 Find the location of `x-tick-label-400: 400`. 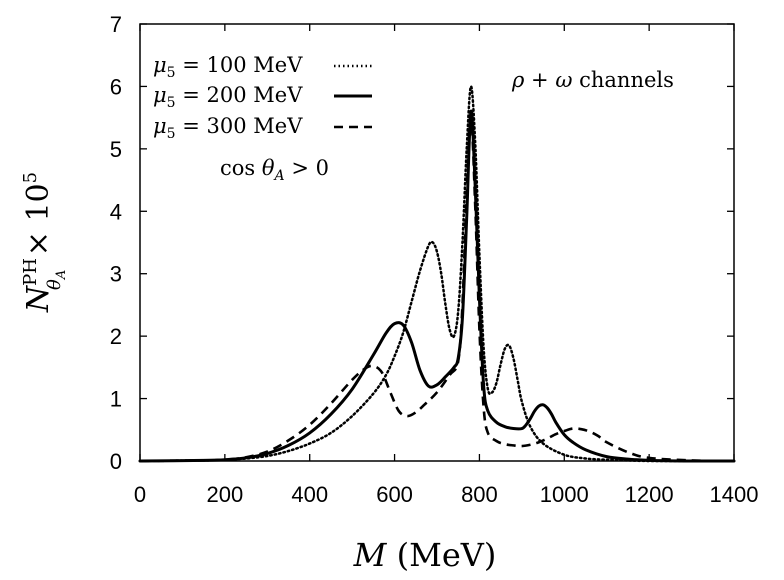

x-tick-label-400: 400 is located at coordinates (309, 494).